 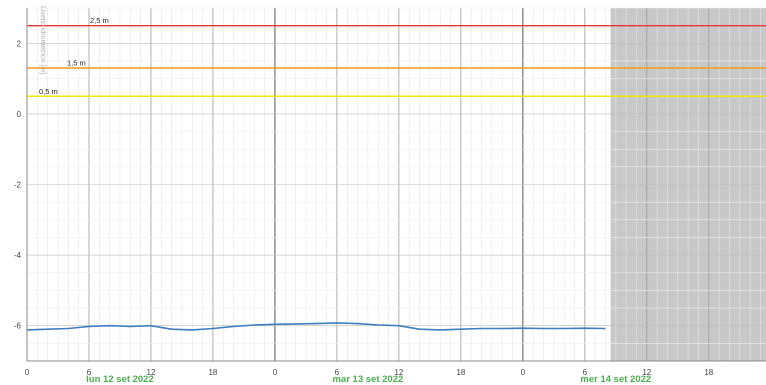 What do you see at coordinates (615, 379) in the screenshot?
I see `day-label: mer 14 set 2022` at bounding box center [615, 379].